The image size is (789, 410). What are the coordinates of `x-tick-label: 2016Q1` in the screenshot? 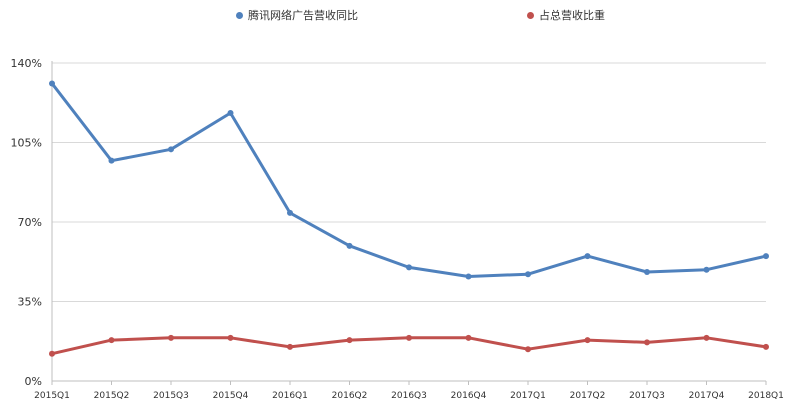 It's located at (290, 396).